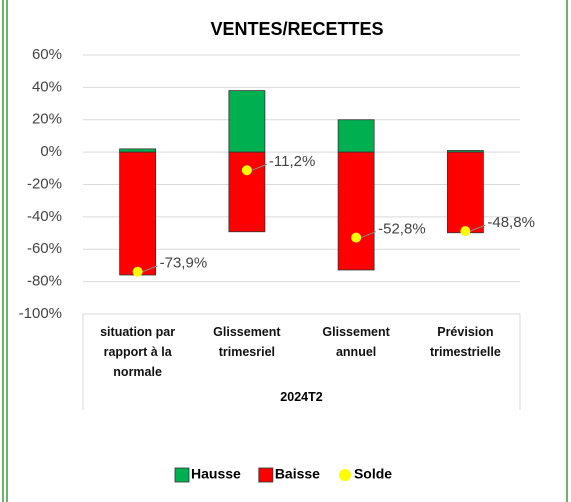  What do you see at coordinates (356, 342) in the screenshot?
I see `x-tick-label: Glissement annuel` at bounding box center [356, 342].